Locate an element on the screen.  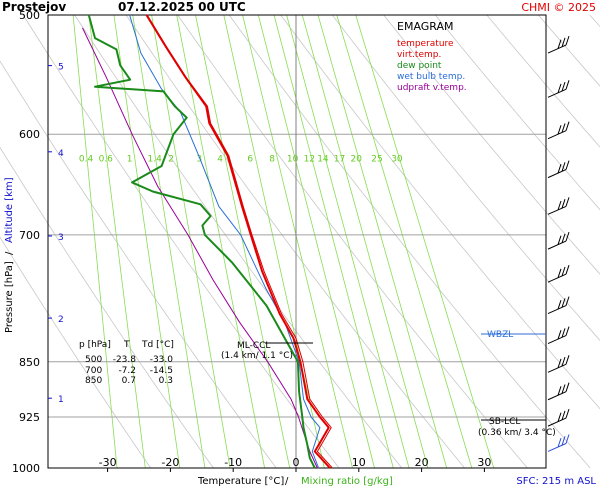
sounding-datetime: 07.12.2025 00 UTC is located at coordinates (182, 7).